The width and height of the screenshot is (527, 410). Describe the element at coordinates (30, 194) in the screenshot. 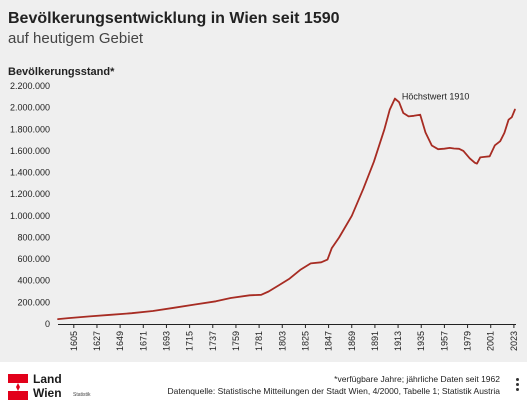

I see `y-tick-label: 1.200.000` at that location.